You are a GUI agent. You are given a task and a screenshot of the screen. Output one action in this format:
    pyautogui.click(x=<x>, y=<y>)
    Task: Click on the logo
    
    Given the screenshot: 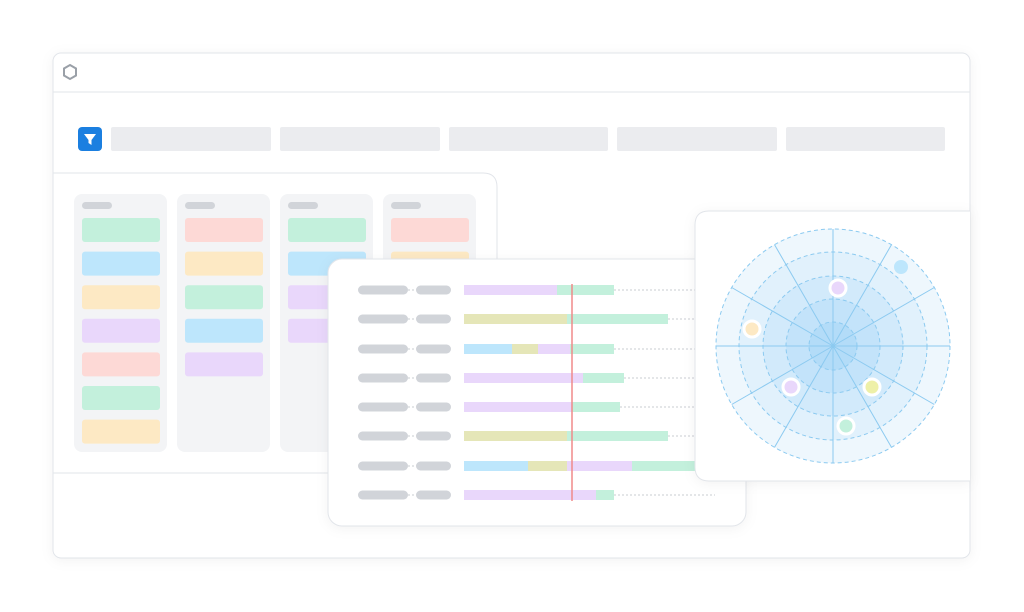 What is the action you would take?
    pyautogui.click(x=70, y=72)
    